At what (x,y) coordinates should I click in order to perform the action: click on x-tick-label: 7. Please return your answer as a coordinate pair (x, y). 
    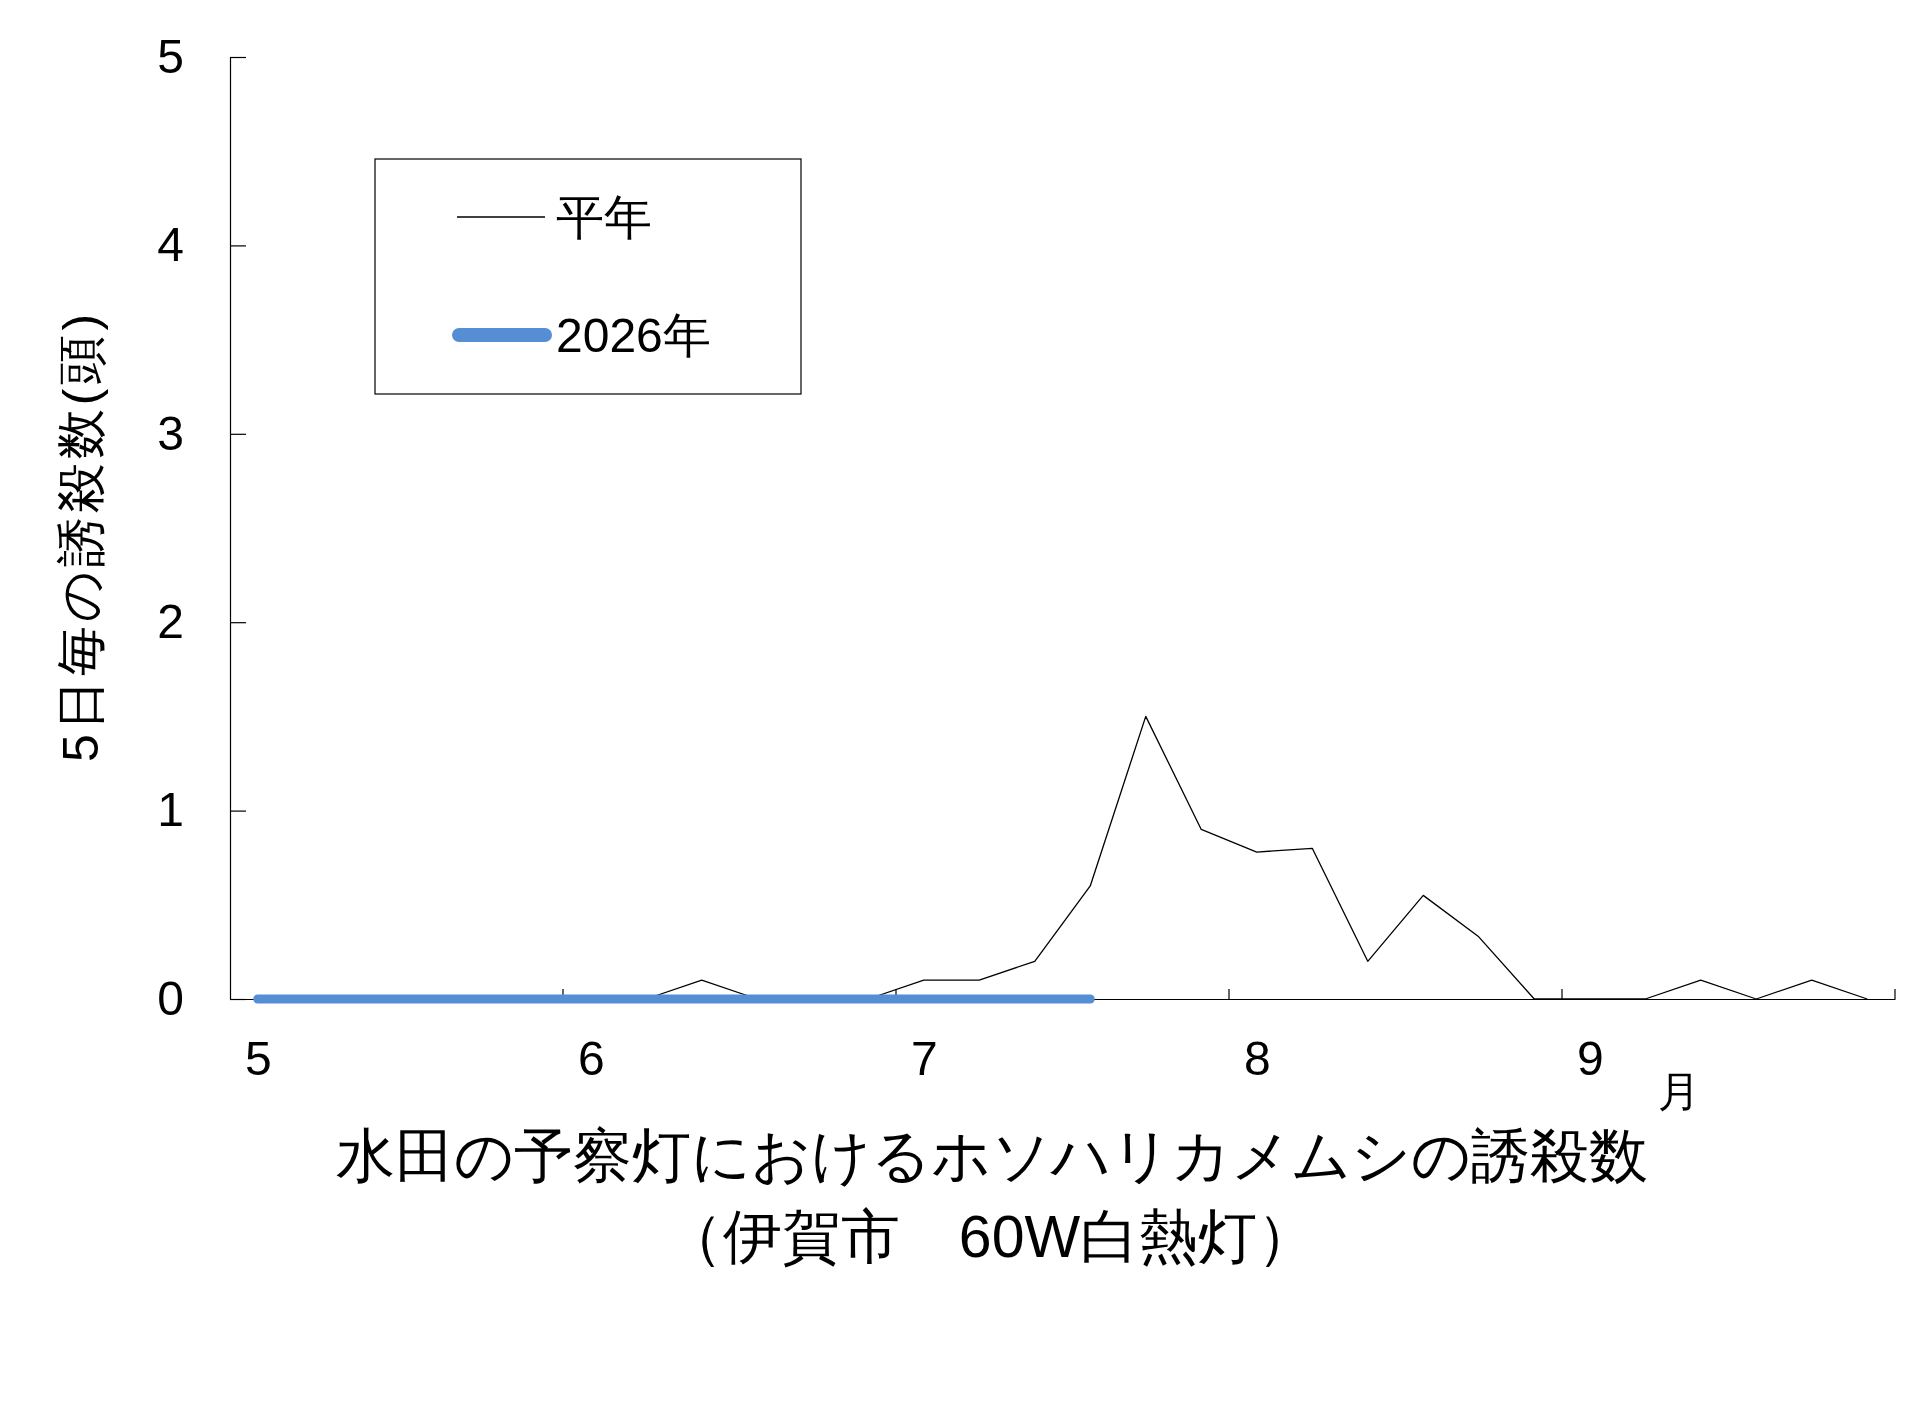
    Looking at the image, I should click on (924, 1059).